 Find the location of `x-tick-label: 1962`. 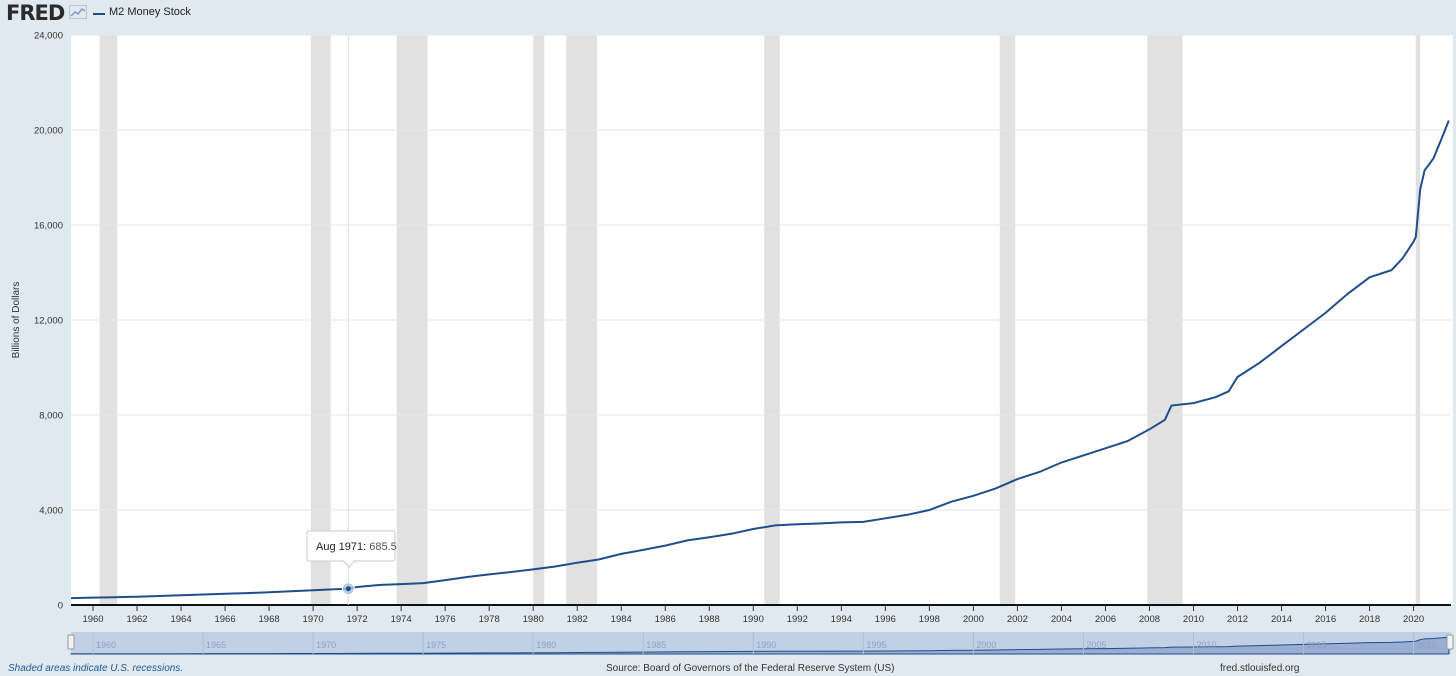

x-tick-label: 1962 is located at coordinates (136, 619).